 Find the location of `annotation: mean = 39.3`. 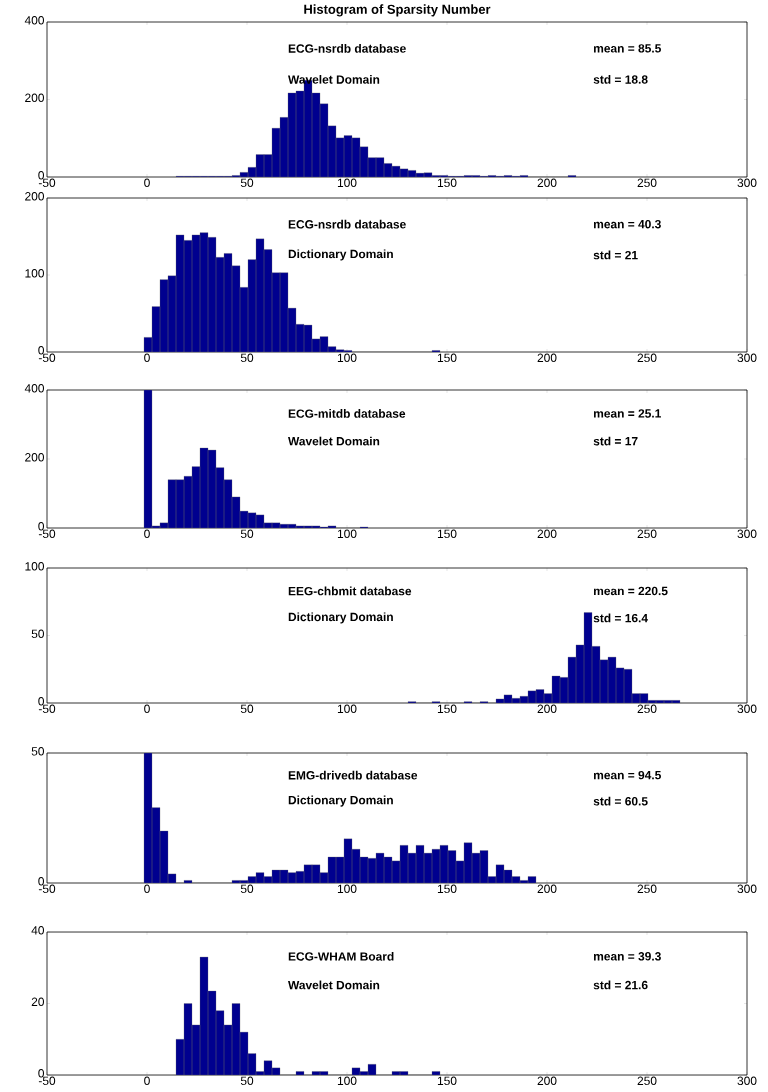

annotation: mean = 39.3 is located at coordinates (627, 956).